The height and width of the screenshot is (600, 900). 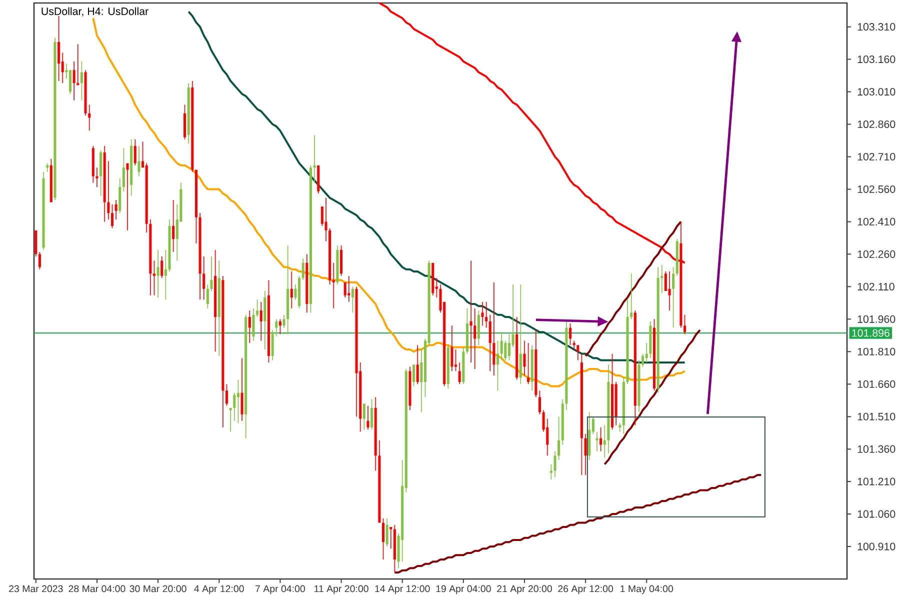 I want to click on y-tick-label: 101.360, so click(x=877, y=449).